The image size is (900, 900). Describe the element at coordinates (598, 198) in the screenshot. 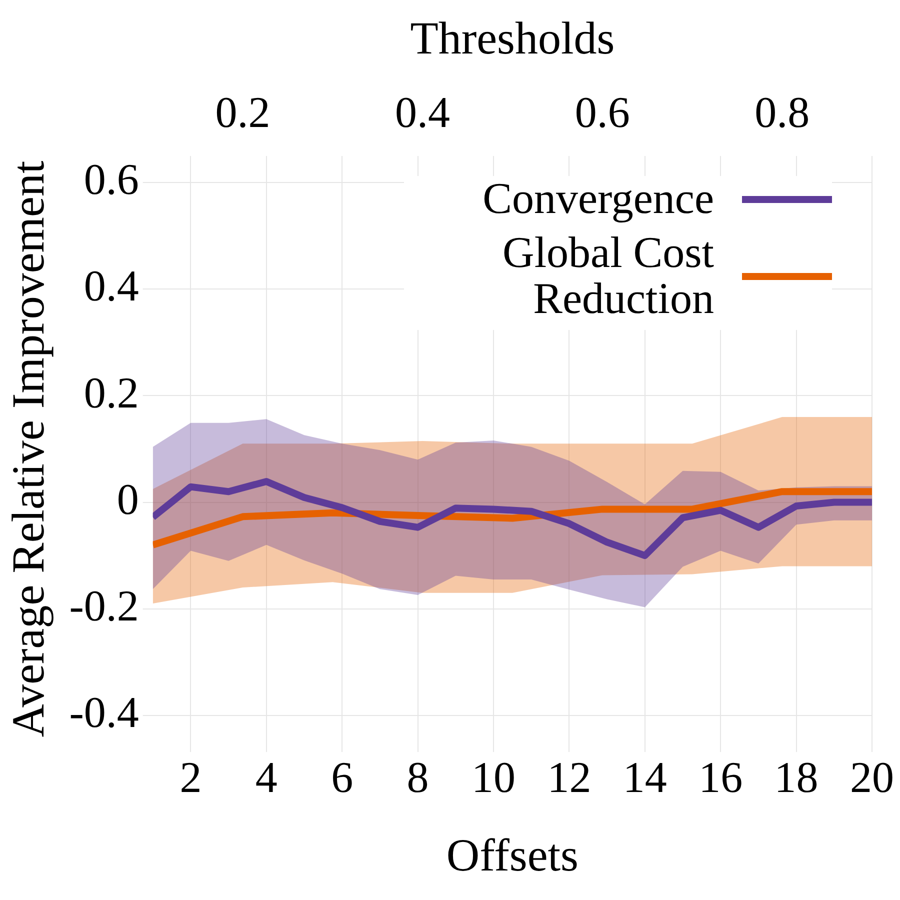

I see `legend-label: Convergence` at that location.